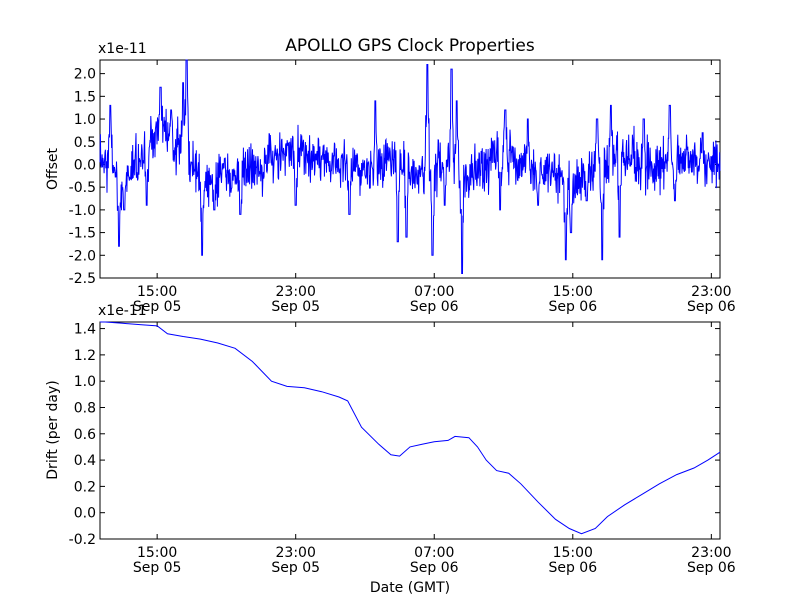  I want to click on drift-ytick-label: 0.4, so click(85, 461).